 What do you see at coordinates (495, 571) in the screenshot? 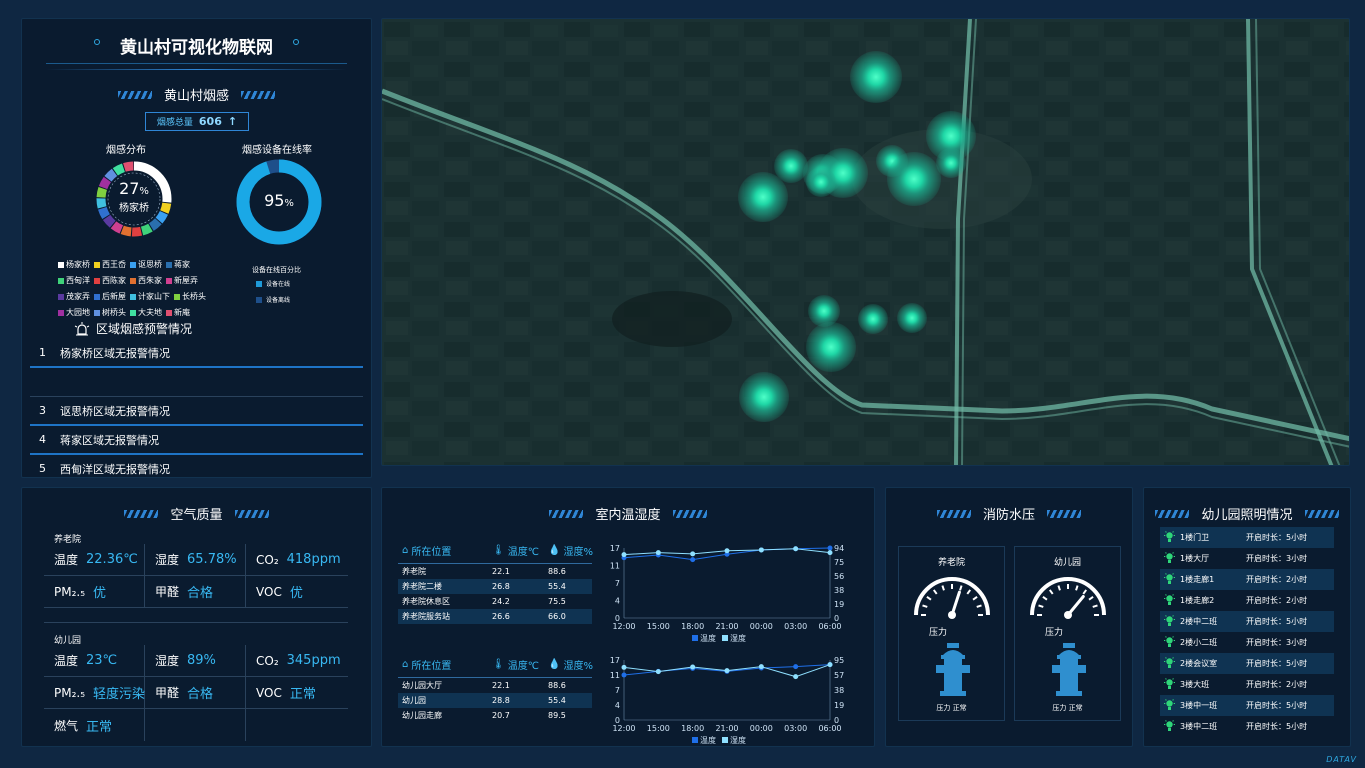
I see `table-row: 养老院 22.1 88.6` at bounding box center [495, 571].